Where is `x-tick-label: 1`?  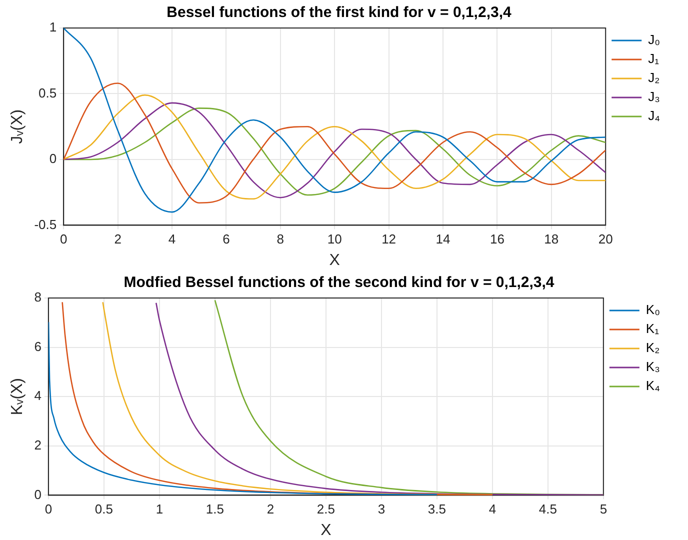
x-tick-label: 1 is located at coordinates (160, 509).